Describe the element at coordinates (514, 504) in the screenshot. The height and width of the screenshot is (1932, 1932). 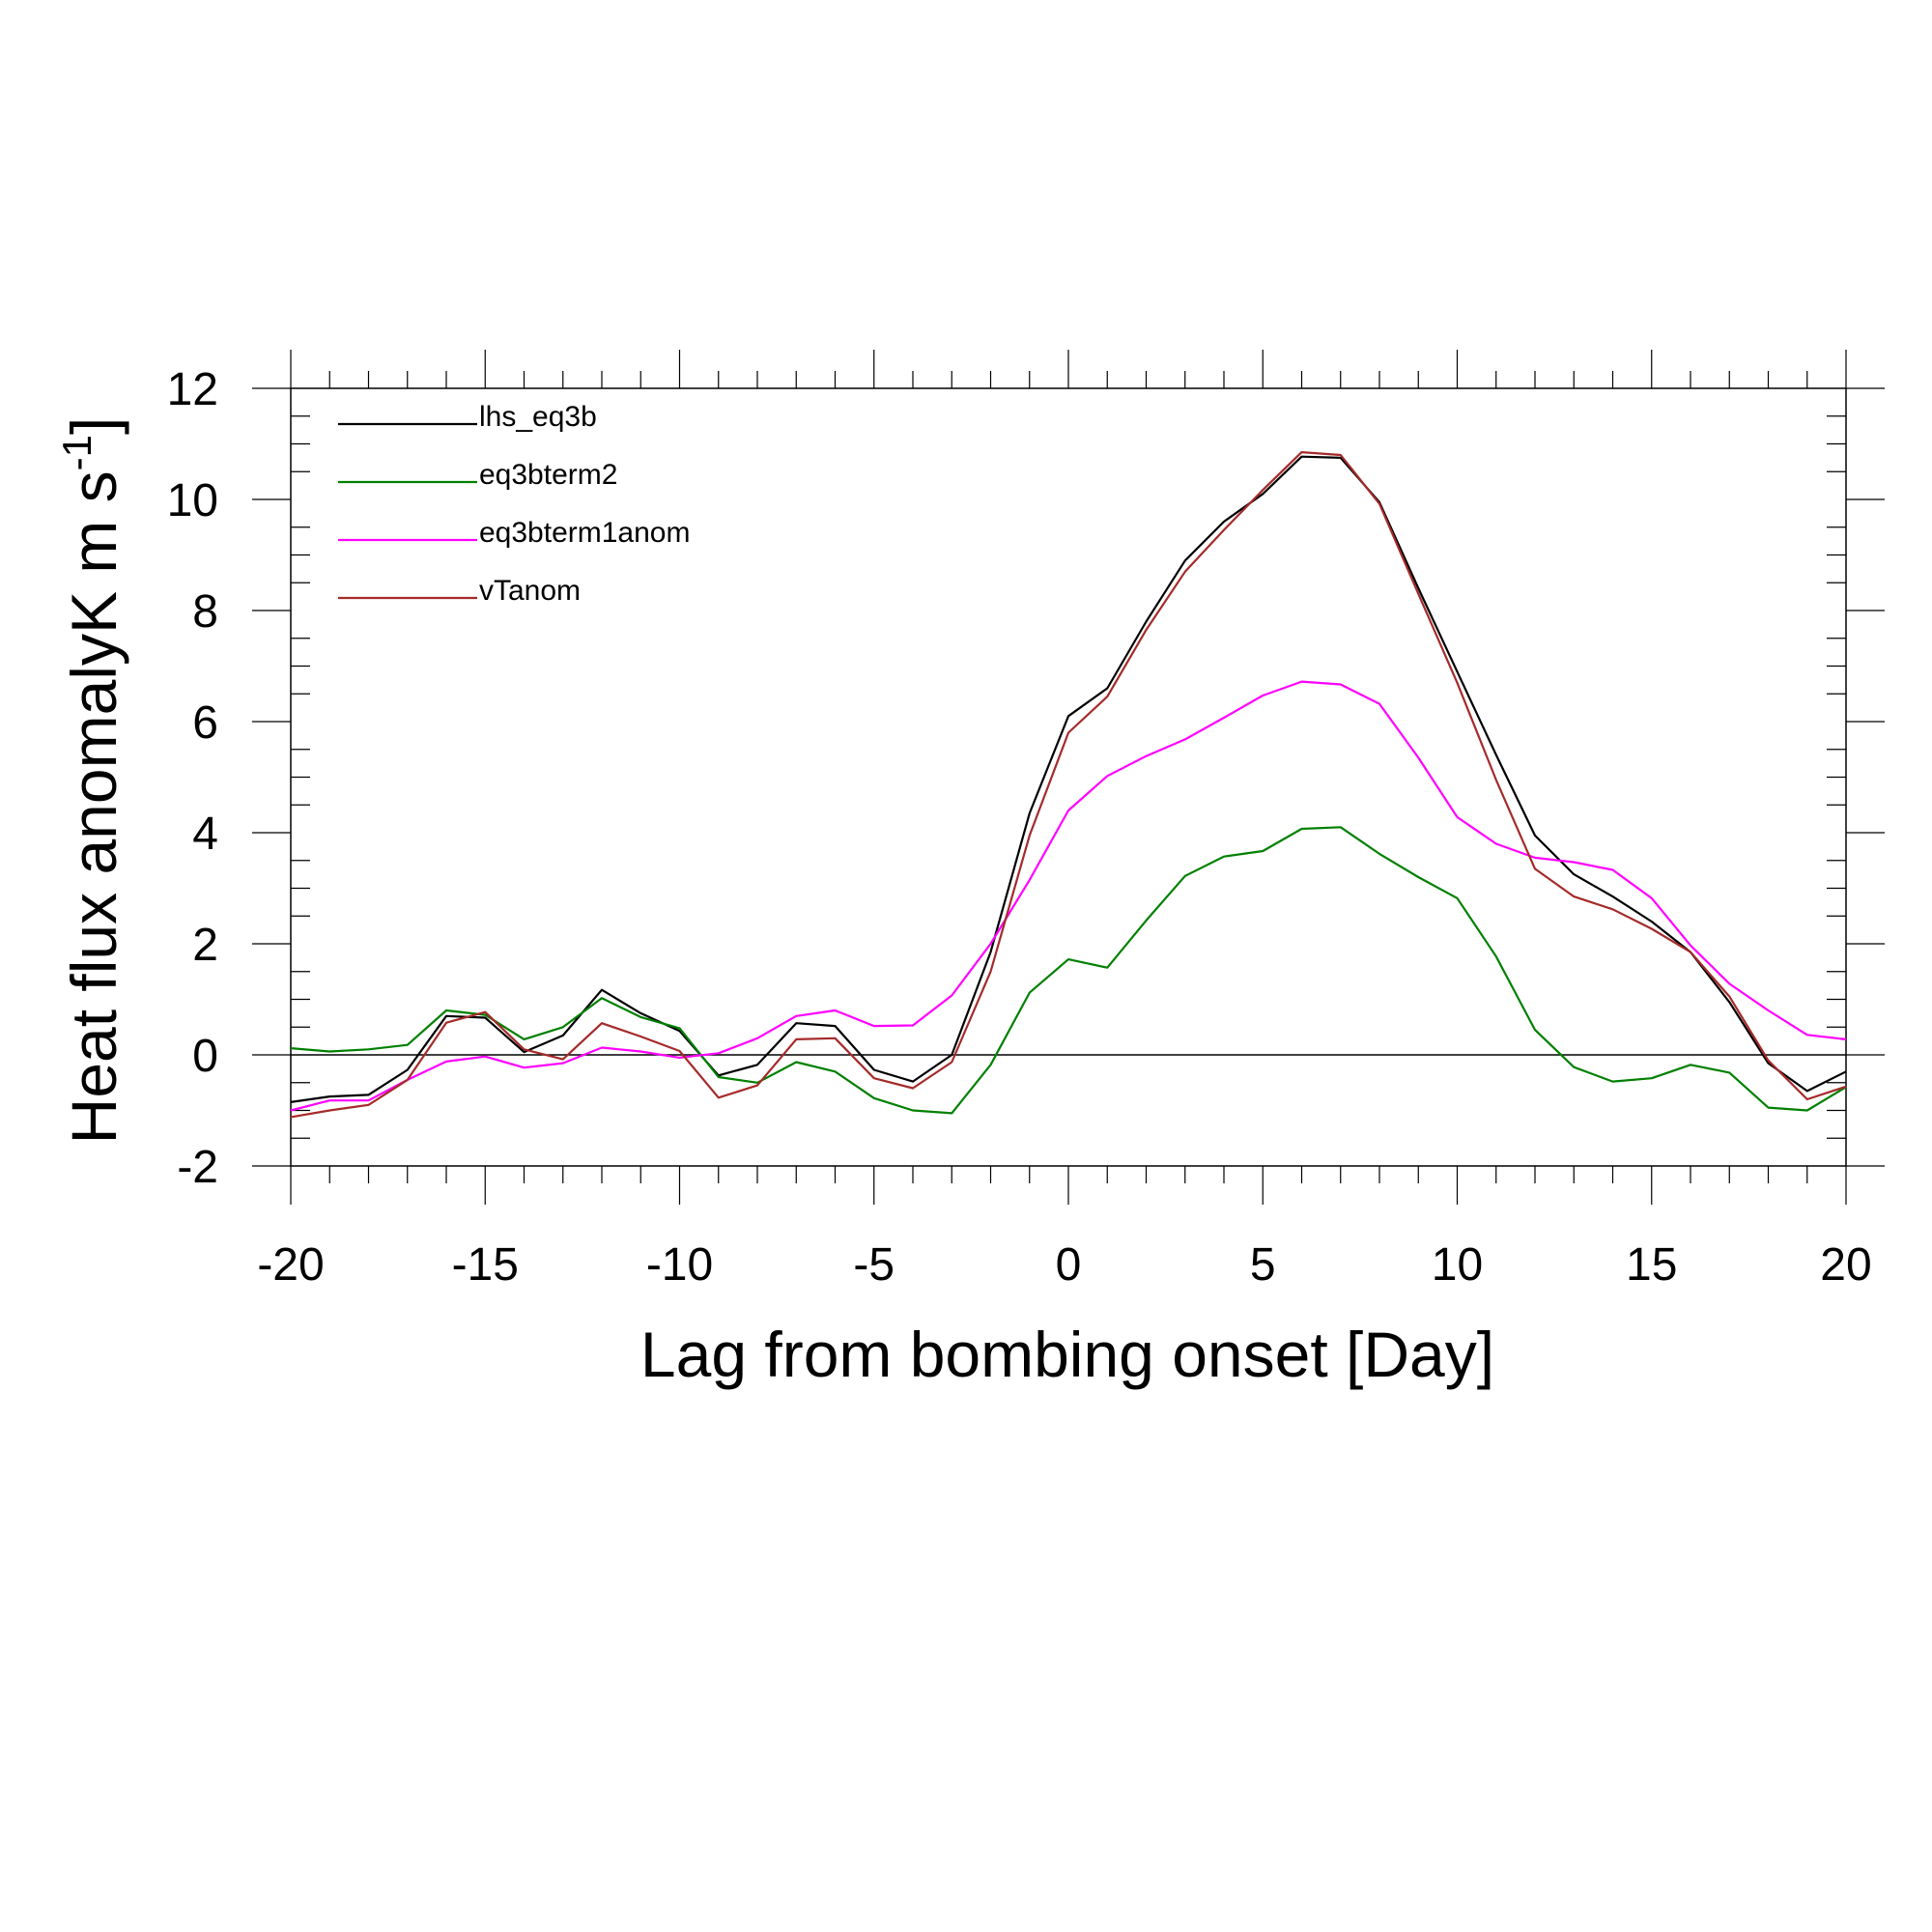
I see `legend: lhs_eq3b eq3bterm2 eq3bterm1anom vTanom` at that location.